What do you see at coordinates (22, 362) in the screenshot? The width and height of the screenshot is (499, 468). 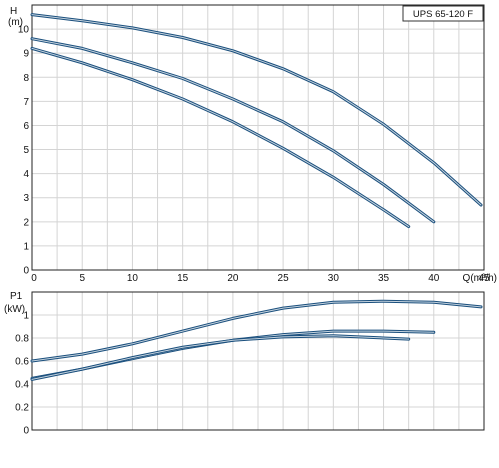 I see `power-y-tick-label: 0.6` at bounding box center [22, 362].